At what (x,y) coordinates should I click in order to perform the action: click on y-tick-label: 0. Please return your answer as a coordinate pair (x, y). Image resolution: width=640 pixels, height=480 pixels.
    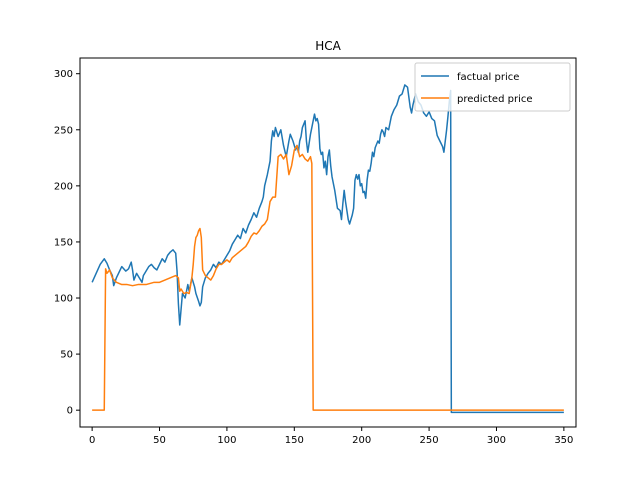
    Looking at the image, I should click on (70, 411).